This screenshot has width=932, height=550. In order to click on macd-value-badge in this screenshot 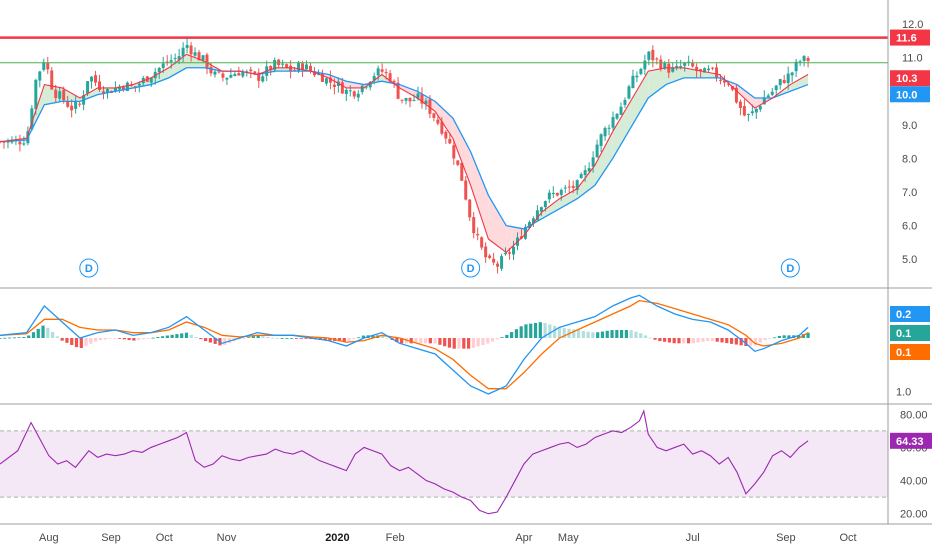, I will do `click(910, 314)`.